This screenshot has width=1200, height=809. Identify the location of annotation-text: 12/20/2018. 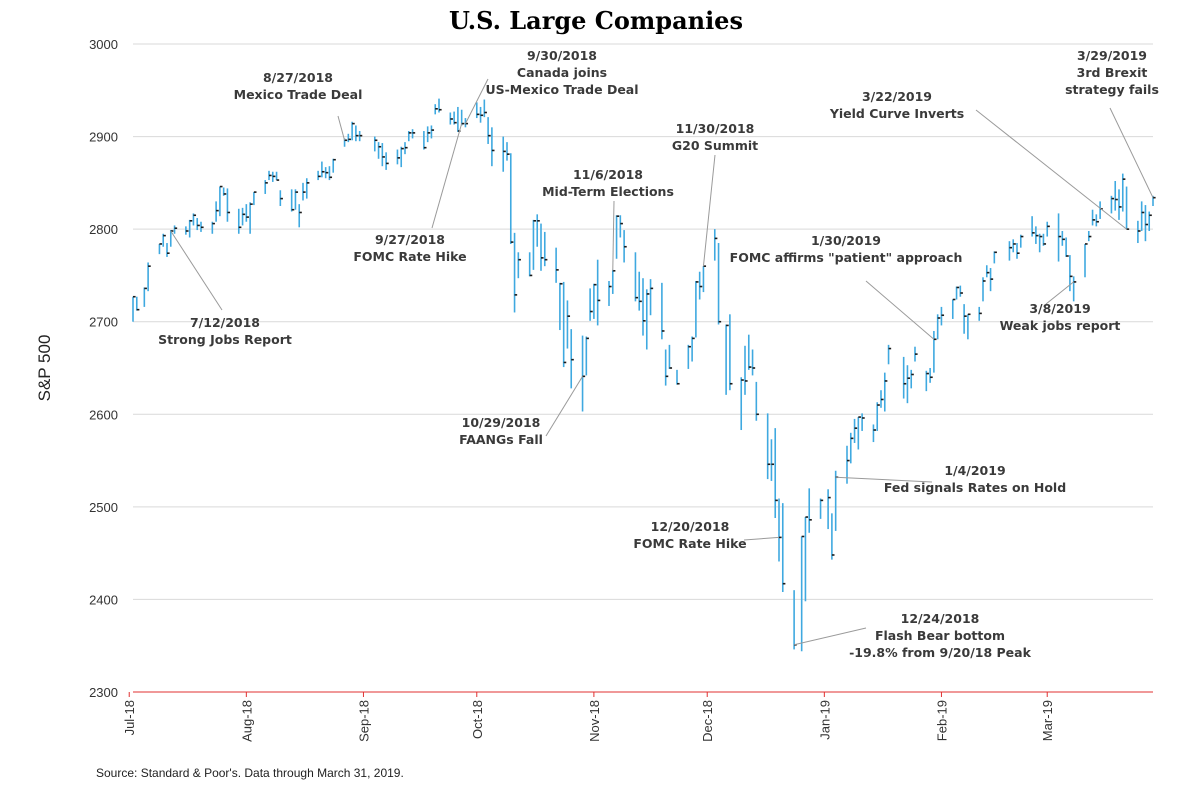
(690, 526).